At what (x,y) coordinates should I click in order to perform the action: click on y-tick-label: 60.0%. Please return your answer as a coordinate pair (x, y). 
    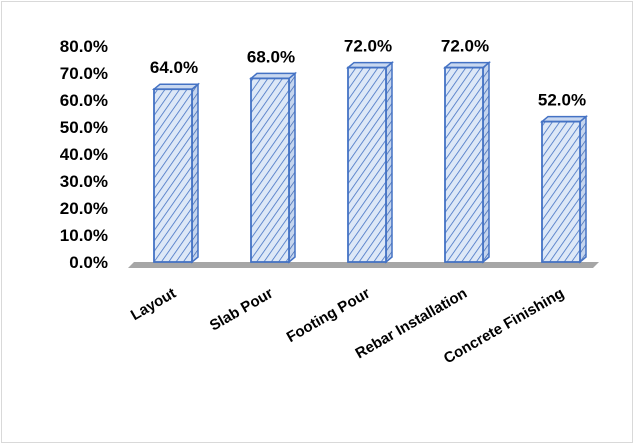
    Looking at the image, I should click on (84, 100).